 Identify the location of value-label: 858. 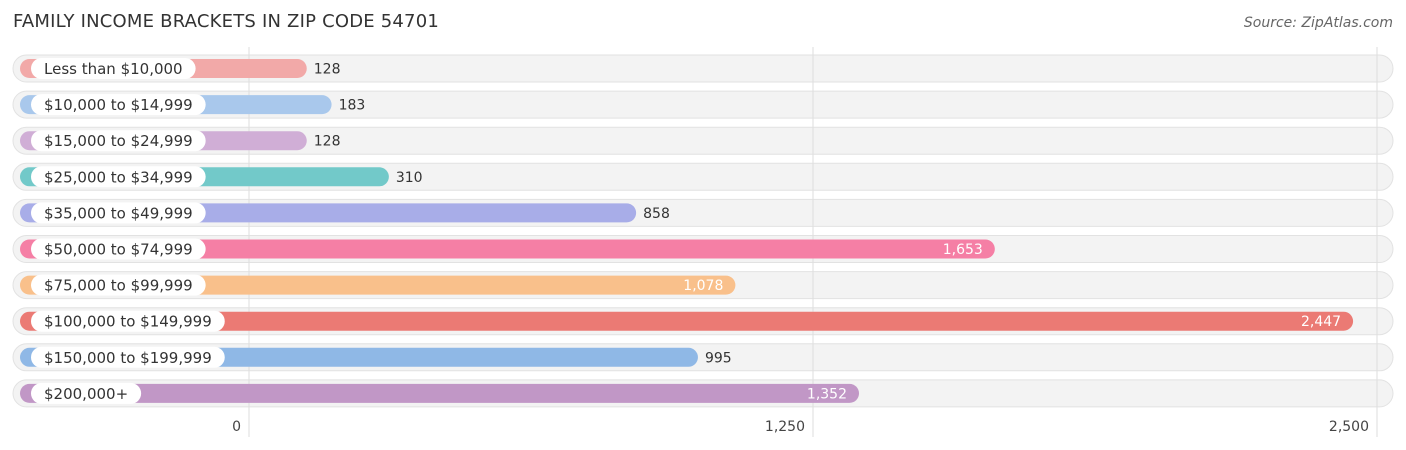
(656, 214).